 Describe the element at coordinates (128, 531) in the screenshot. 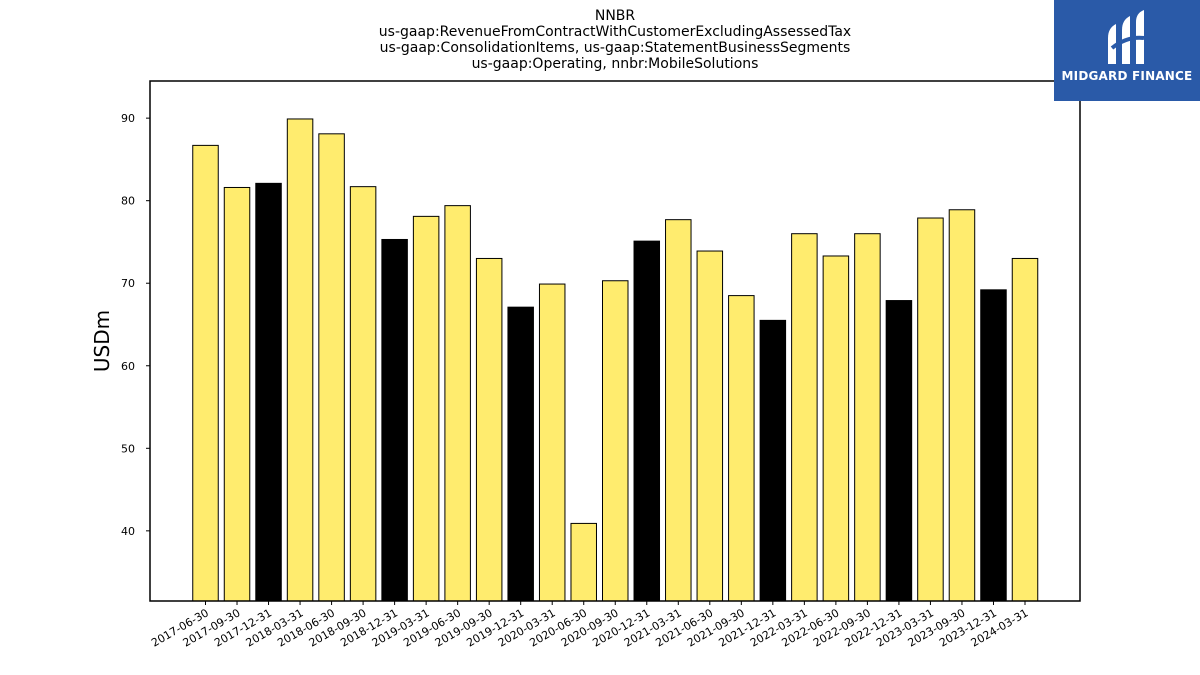

I see `y-tick-label: 40` at that location.